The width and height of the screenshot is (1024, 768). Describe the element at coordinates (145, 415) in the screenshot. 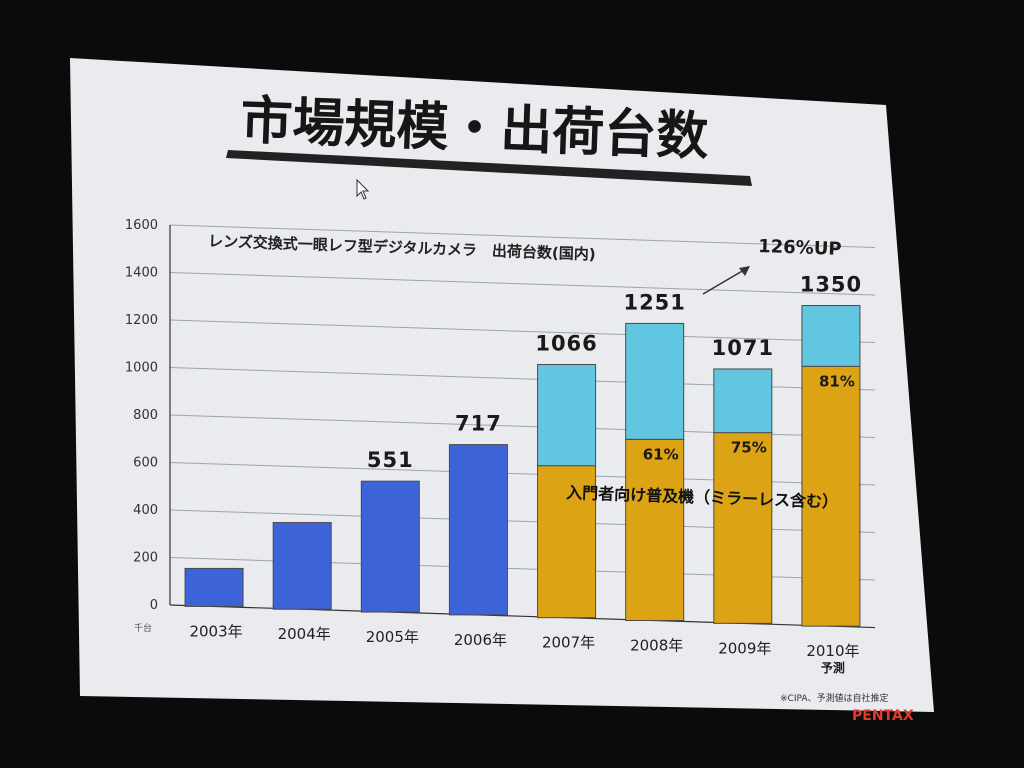

I see `y-tick-label: 800` at that location.